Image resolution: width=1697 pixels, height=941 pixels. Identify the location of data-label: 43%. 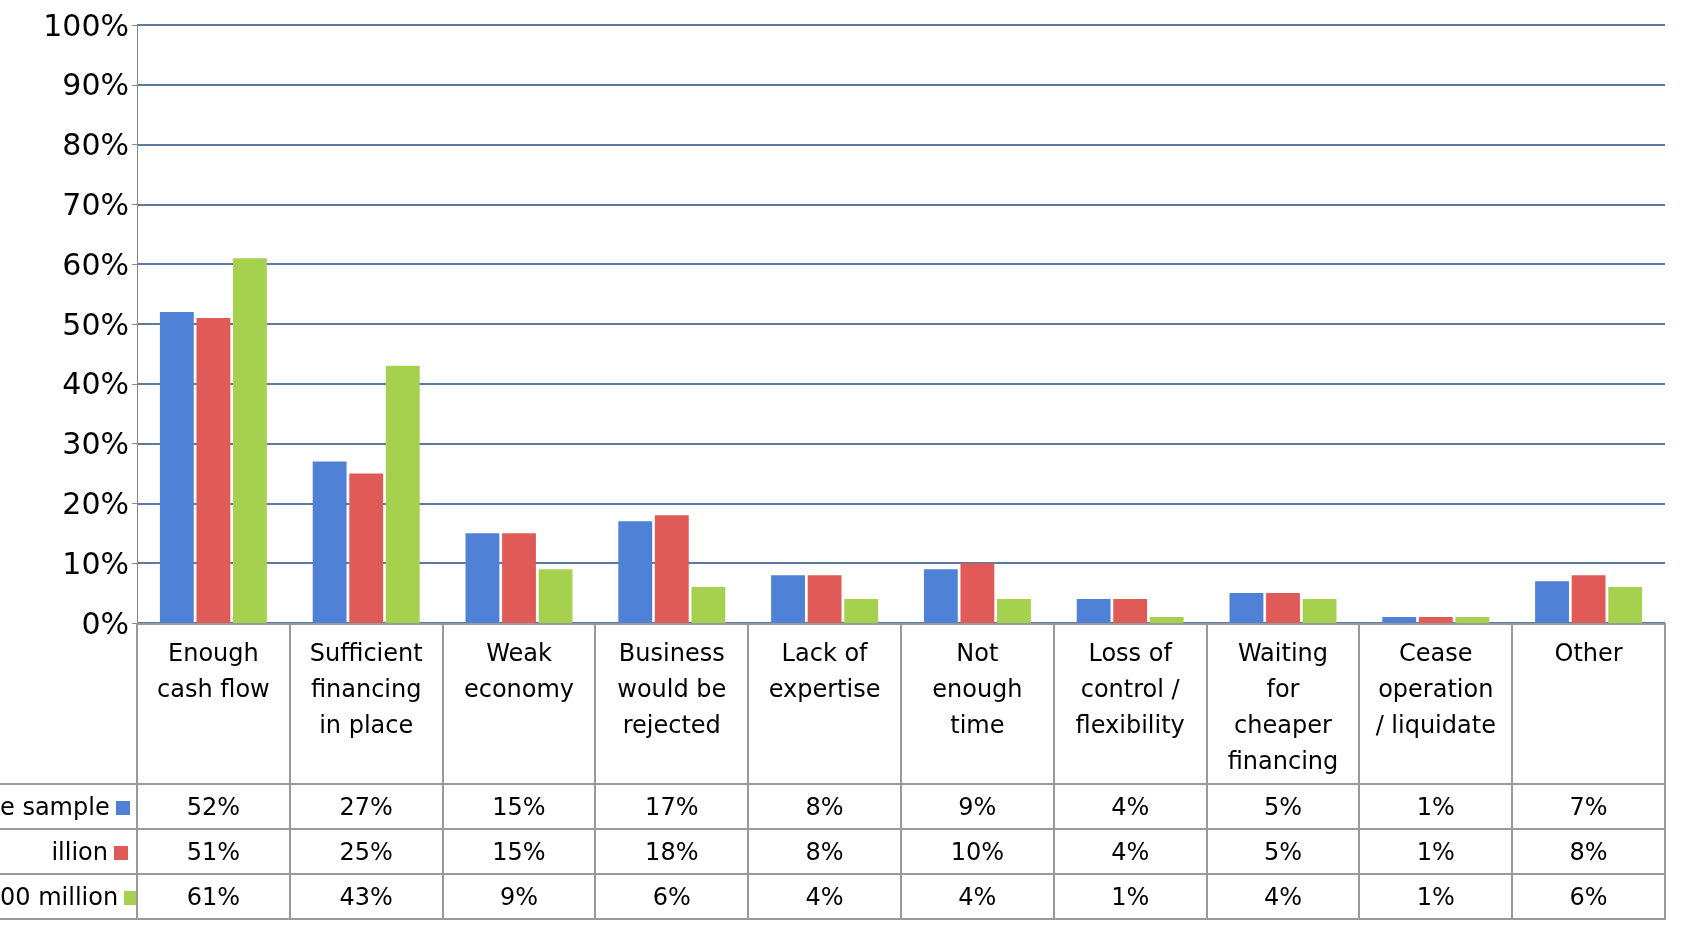
(366, 896).